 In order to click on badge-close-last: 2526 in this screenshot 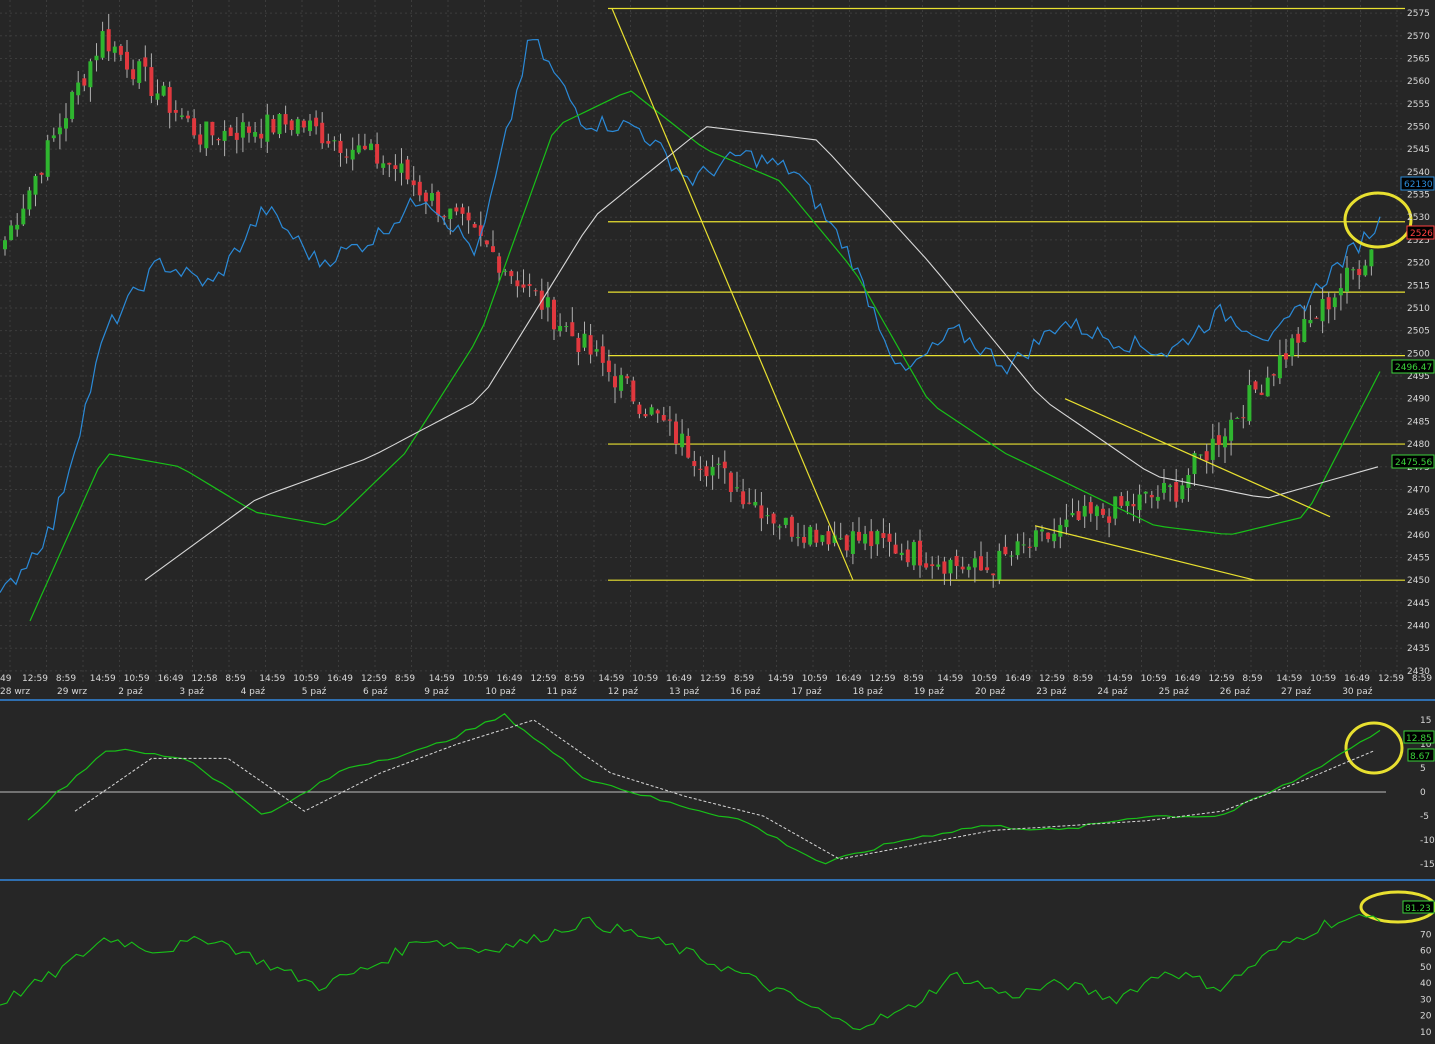, I will do `click(1421, 234)`.